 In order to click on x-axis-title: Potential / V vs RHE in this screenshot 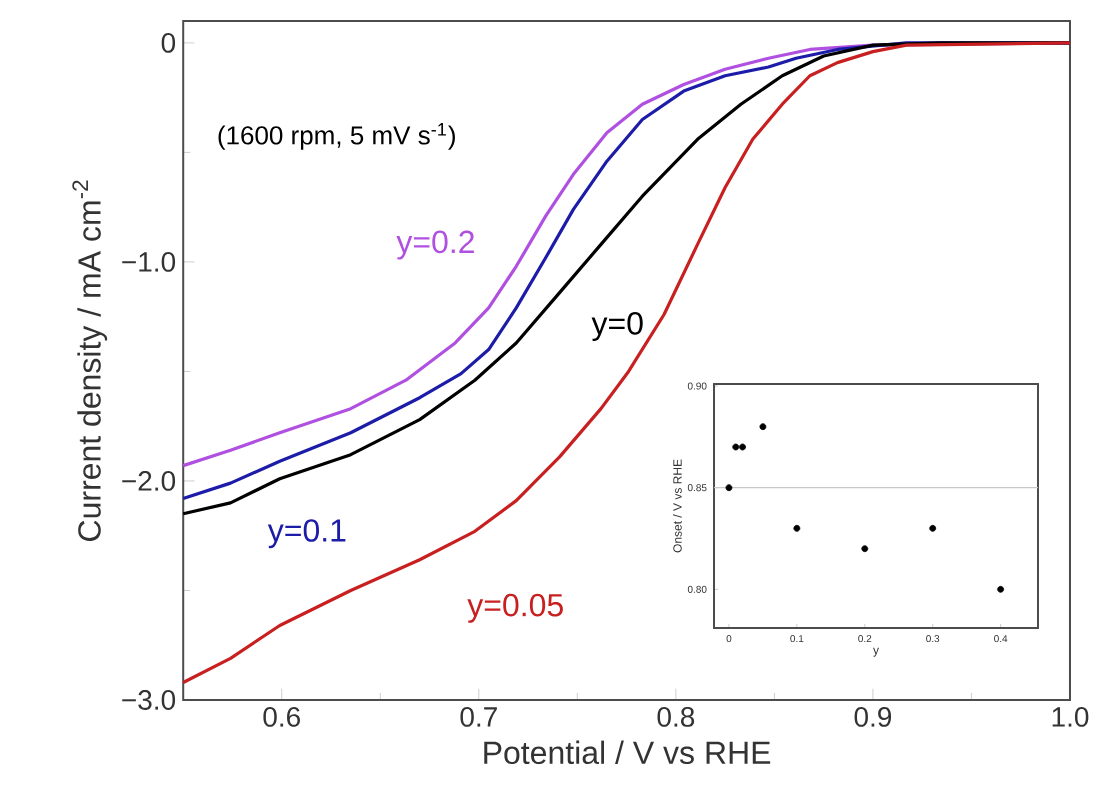, I will do `click(627, 752)`.